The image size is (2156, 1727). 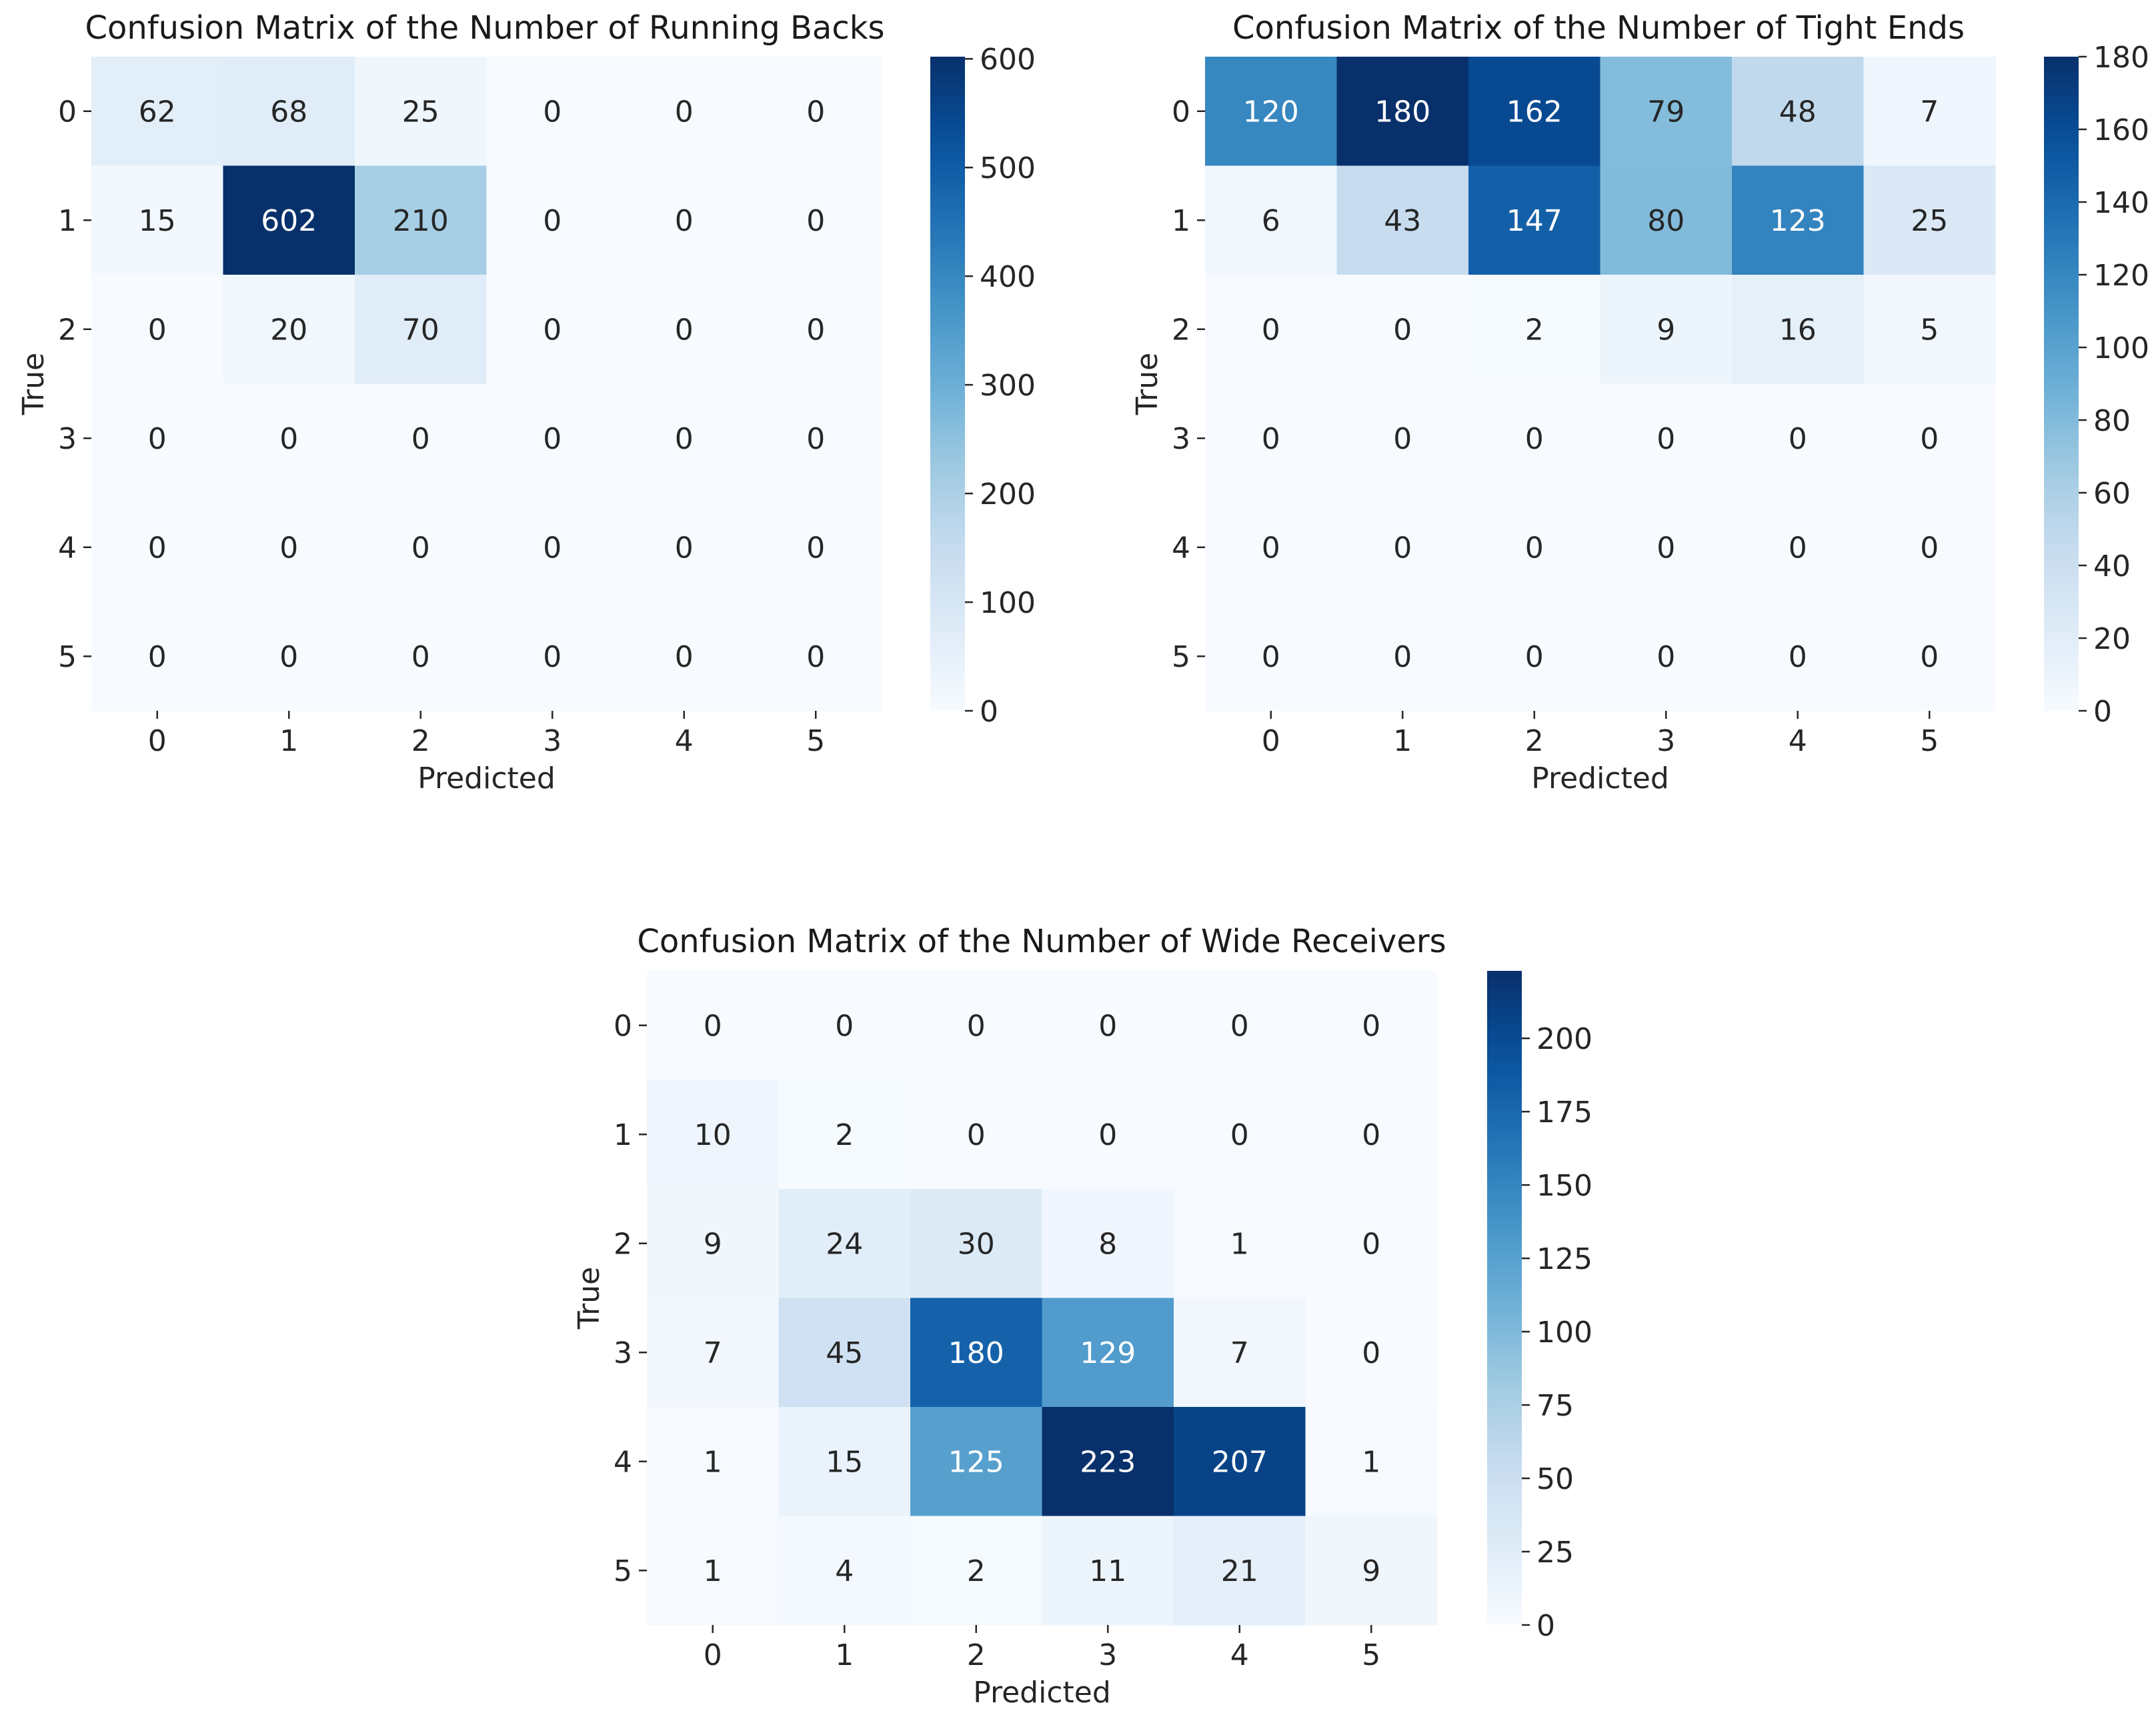 What do you see at coordinates (1008, 277) in the screenshot?
I see `colorbar-tick-label: 400` at bounding box center [1008, 277].